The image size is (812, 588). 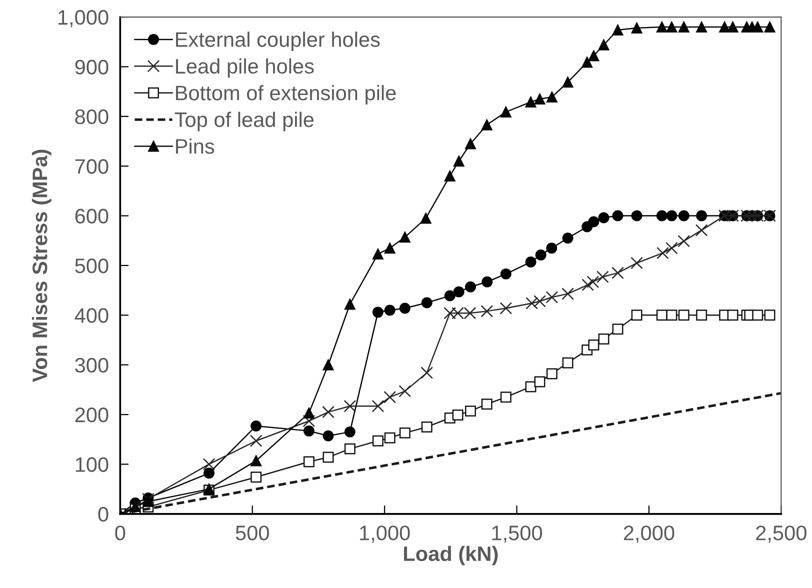 What do you see at coordinates (91, 415) in the screenshot?
I see `y-tick-label: 200` at bounding box center [91, 415].